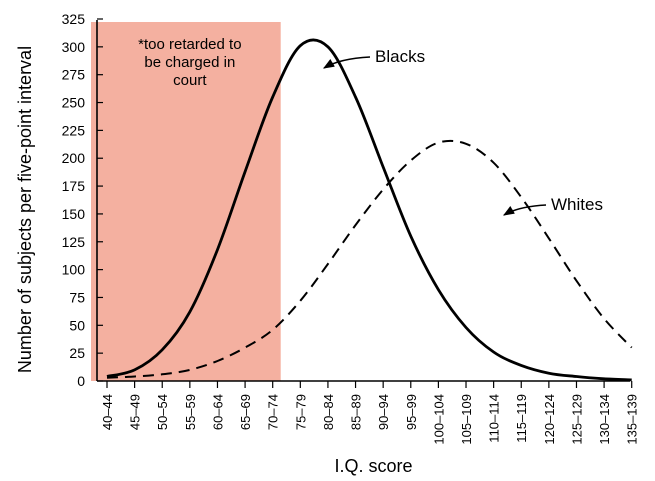 This screenshot has width=655, height=481. I want to click on x-tick-label: 80–84, so click(328, 412).